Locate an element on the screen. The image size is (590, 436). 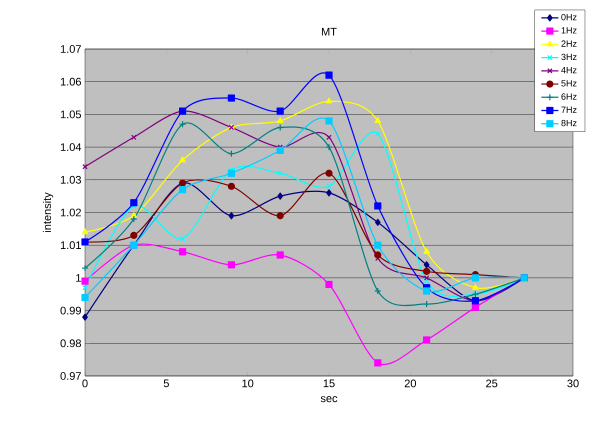
legend-label: 3Hz is located at coordinates (569, 57).